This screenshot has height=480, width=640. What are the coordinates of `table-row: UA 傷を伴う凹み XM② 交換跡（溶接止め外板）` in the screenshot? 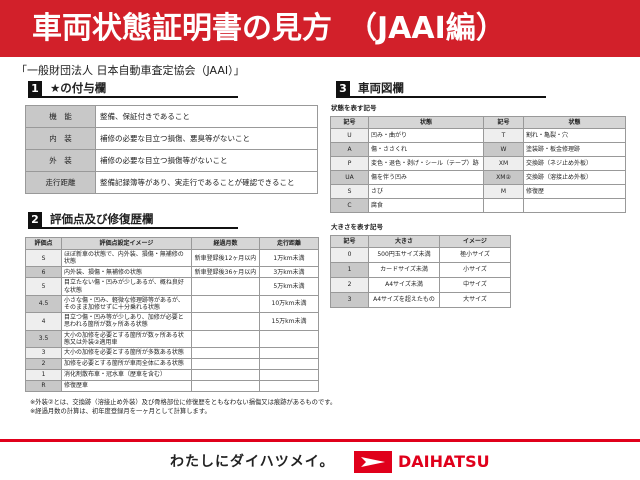 It's located at (478, 177).